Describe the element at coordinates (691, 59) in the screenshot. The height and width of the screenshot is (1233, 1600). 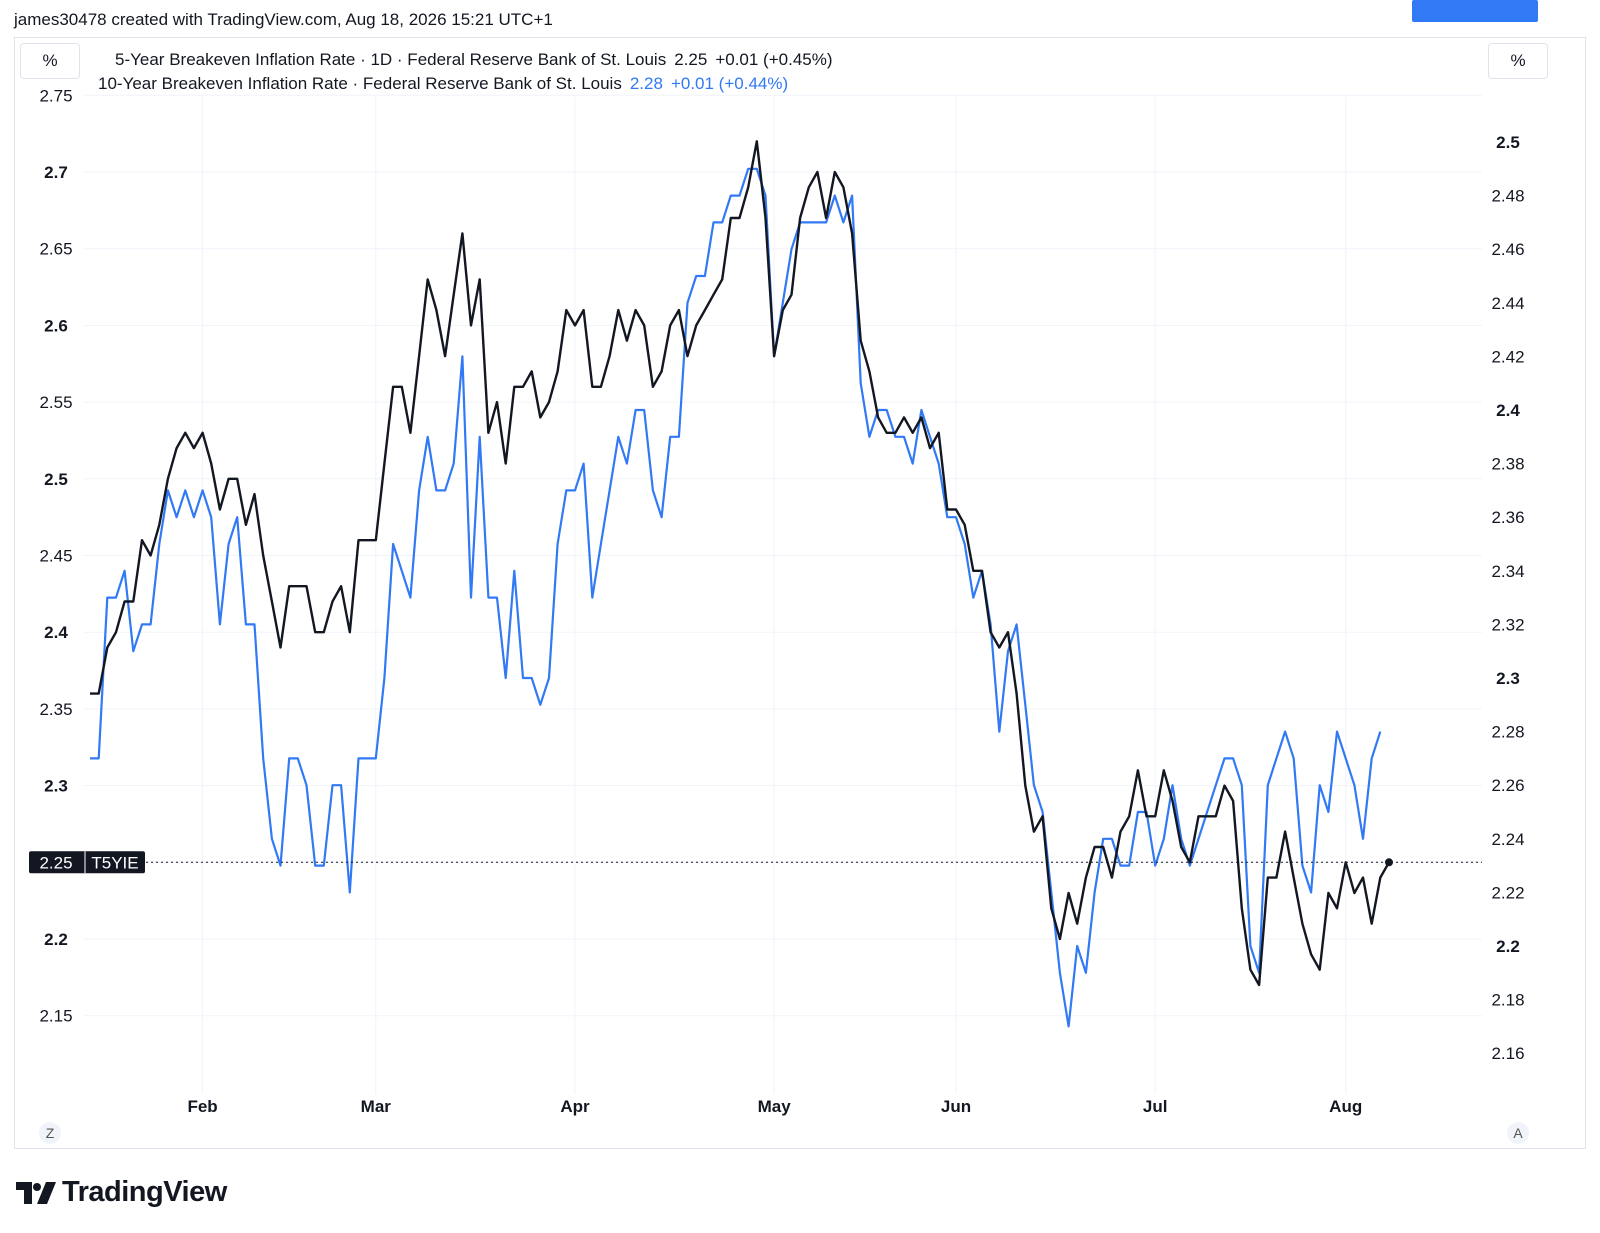
I see `legend-t5yie-value: 2.25` at that location.